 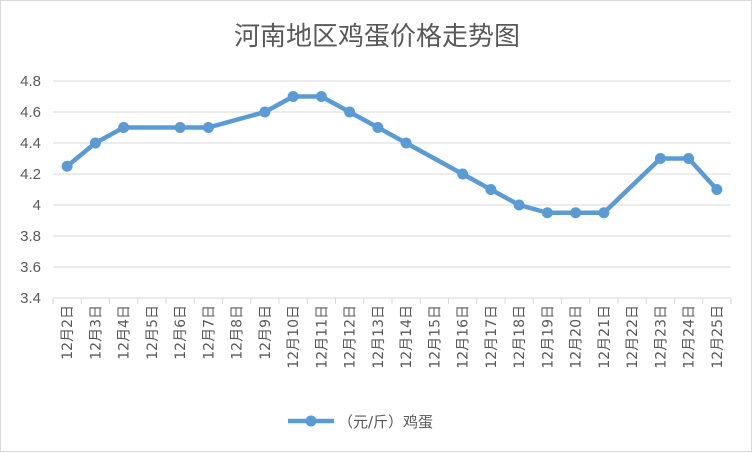 What do you see at coordinates (519, 205) in the screenshot?
I see `data-point-12月18日` at bounding box center [519, 205].